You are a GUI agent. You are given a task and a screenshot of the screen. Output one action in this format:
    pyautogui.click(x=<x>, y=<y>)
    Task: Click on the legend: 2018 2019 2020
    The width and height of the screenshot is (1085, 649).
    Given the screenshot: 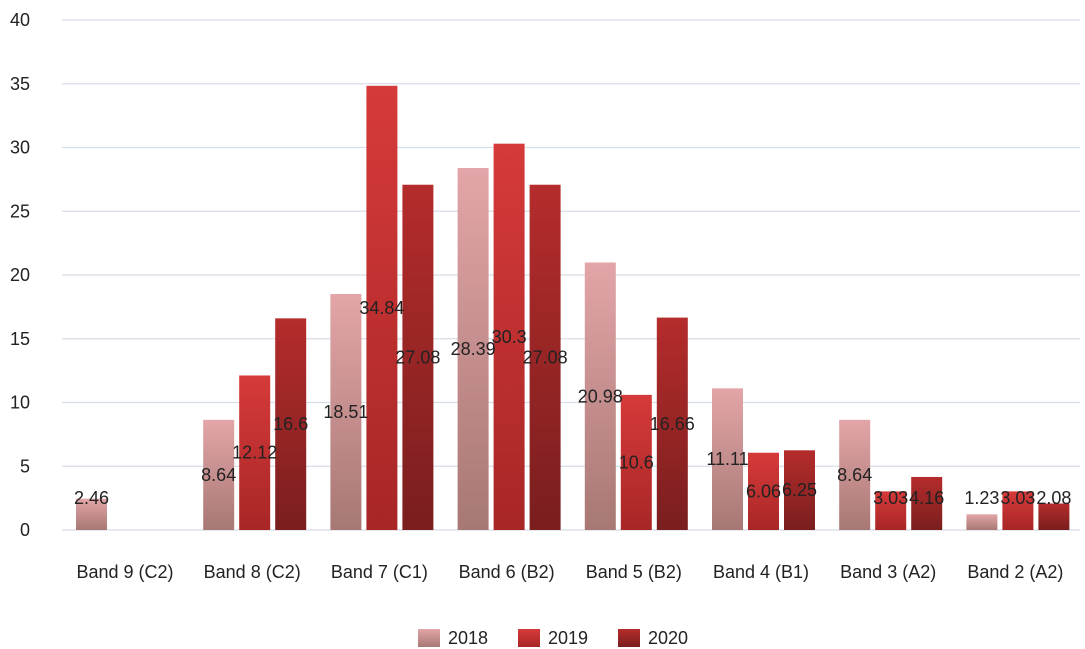 What is the action you would take?
    pyautogui.click(x=553, y=638)
    